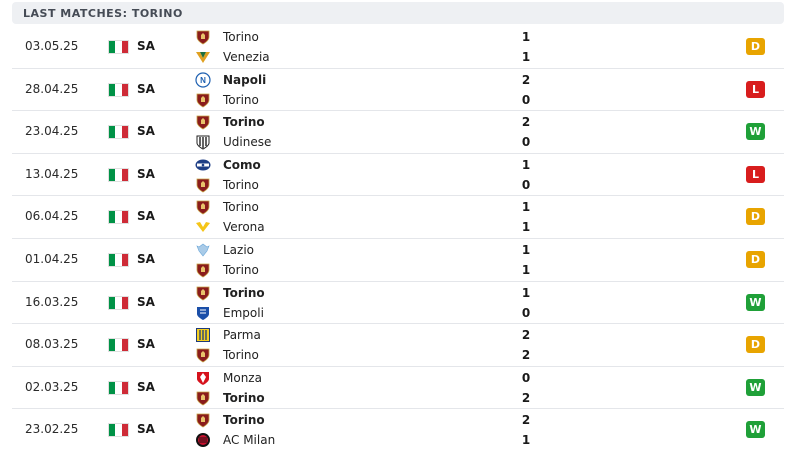  What do you see at coordinates (247, 142) in the screenshot?
I see `away-team-name: Udinese` at bounding box center [247, 142].